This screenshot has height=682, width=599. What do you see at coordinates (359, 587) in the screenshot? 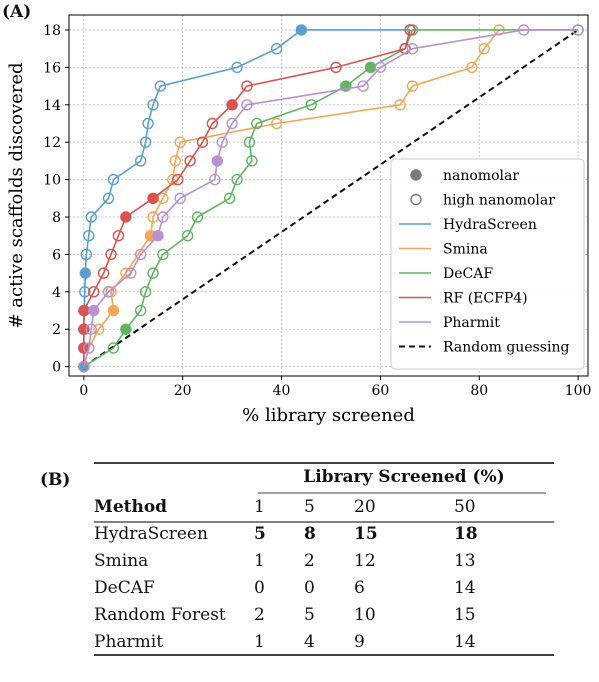
I see `value-cell: 6` at bounding box center [359, 587].